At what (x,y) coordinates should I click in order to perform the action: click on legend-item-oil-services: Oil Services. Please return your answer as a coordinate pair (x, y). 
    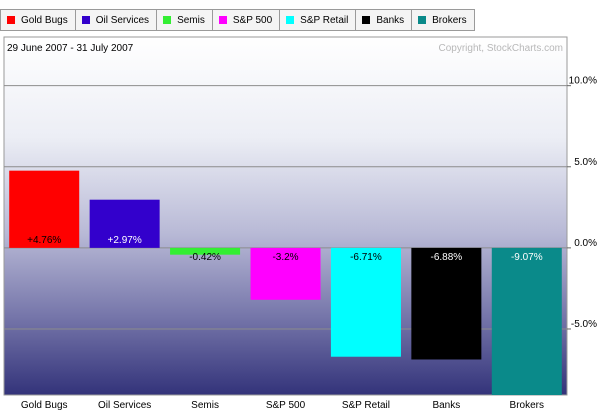
    Looking at the image, I should click on (115, 20).